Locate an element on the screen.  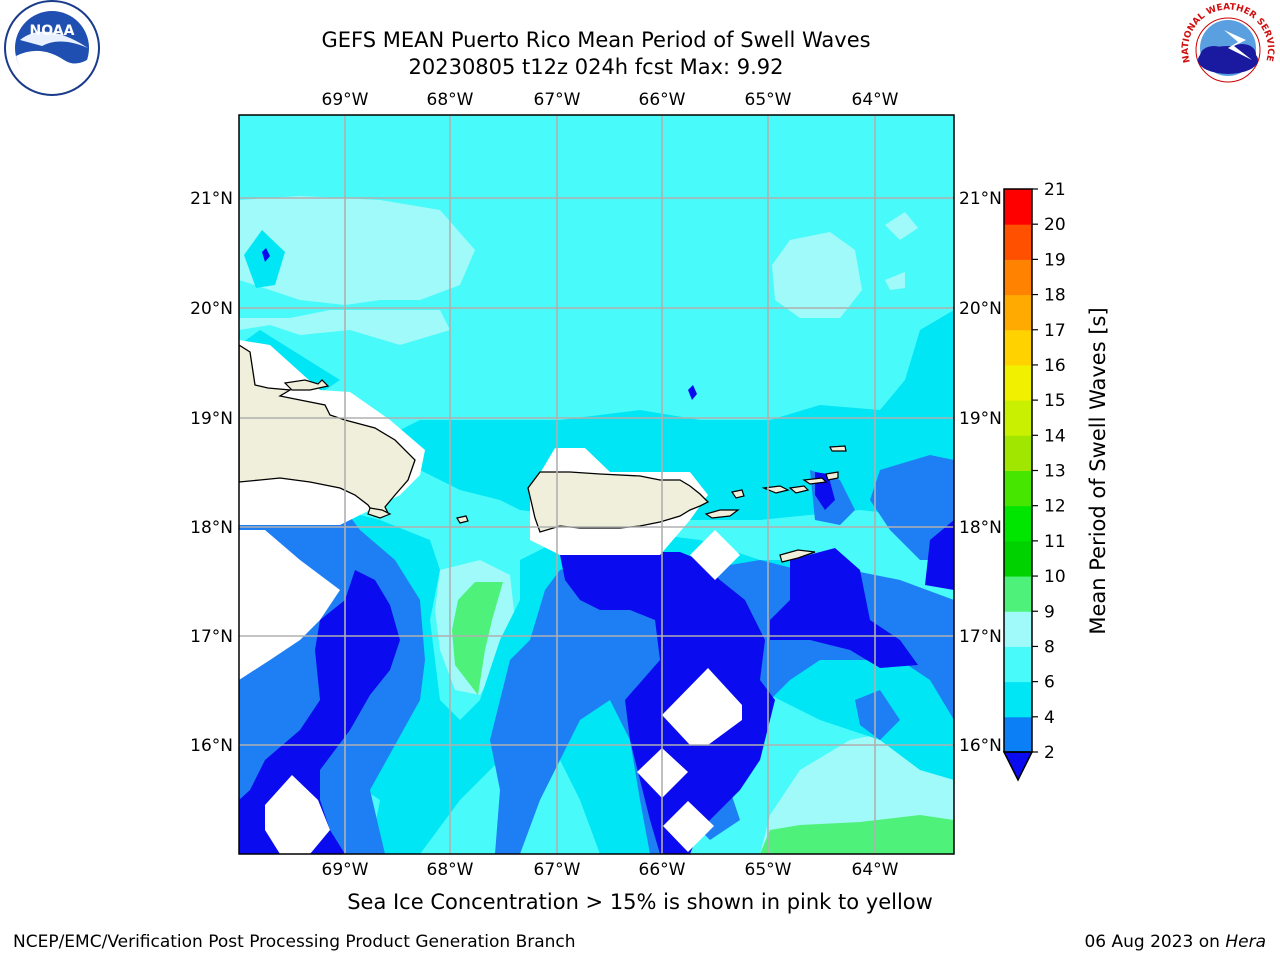
land-st-thomas is located at coordinates (775, 489).